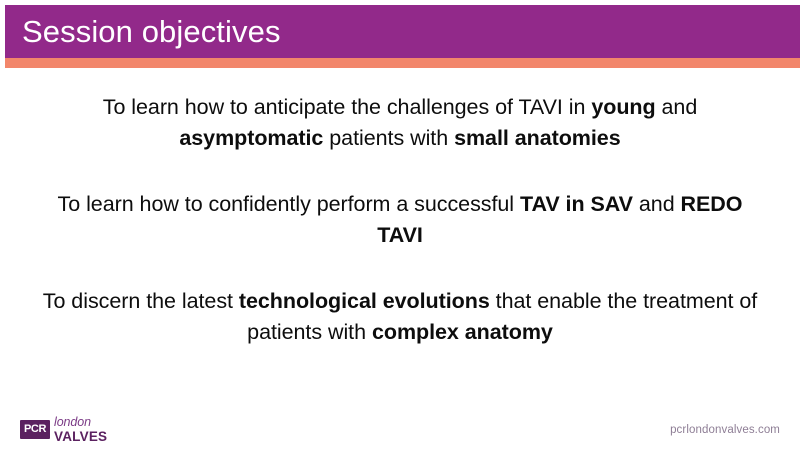 The height and width of the screenshot is (450, 800). Describe the element at coordinates (151, 31) in the screenshot. I see `page-title: Session objectives` at that location.